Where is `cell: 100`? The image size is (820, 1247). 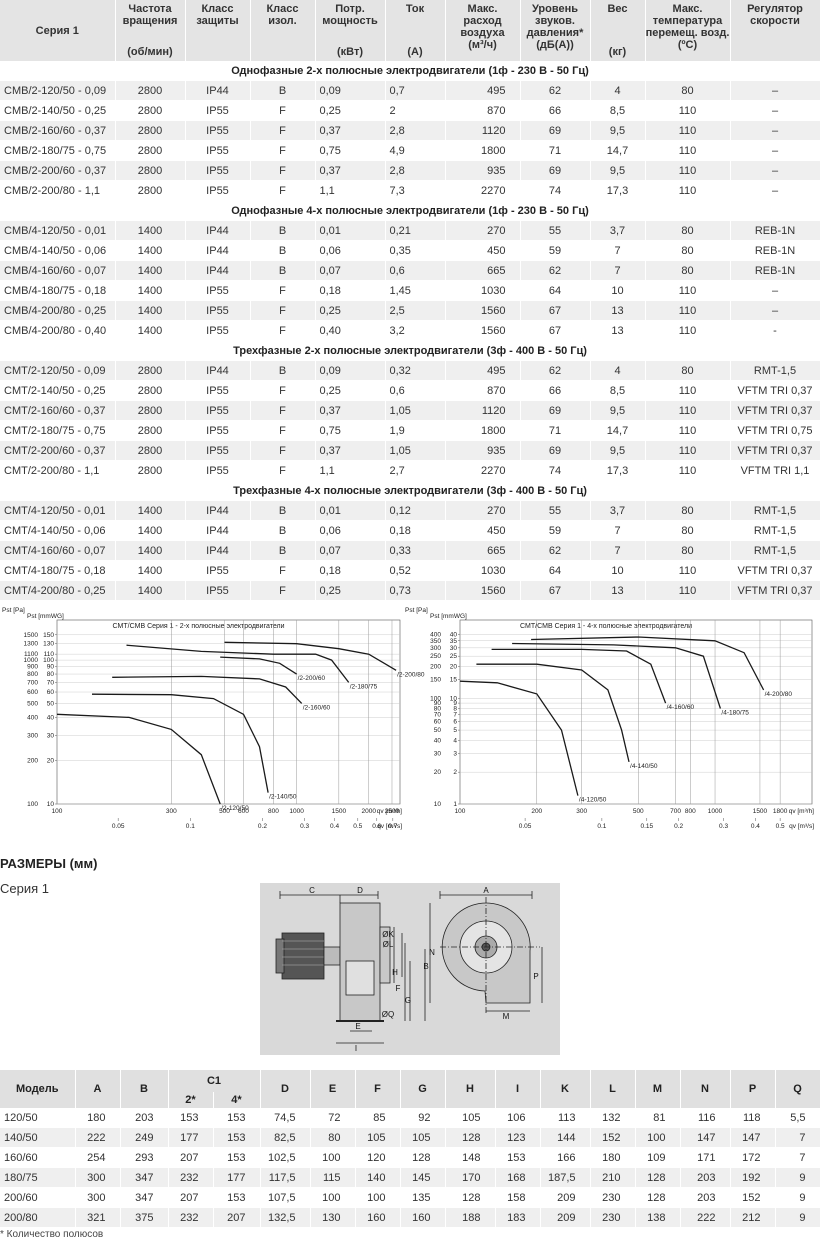
cell: 100 is located at coordinates (333, 1197).